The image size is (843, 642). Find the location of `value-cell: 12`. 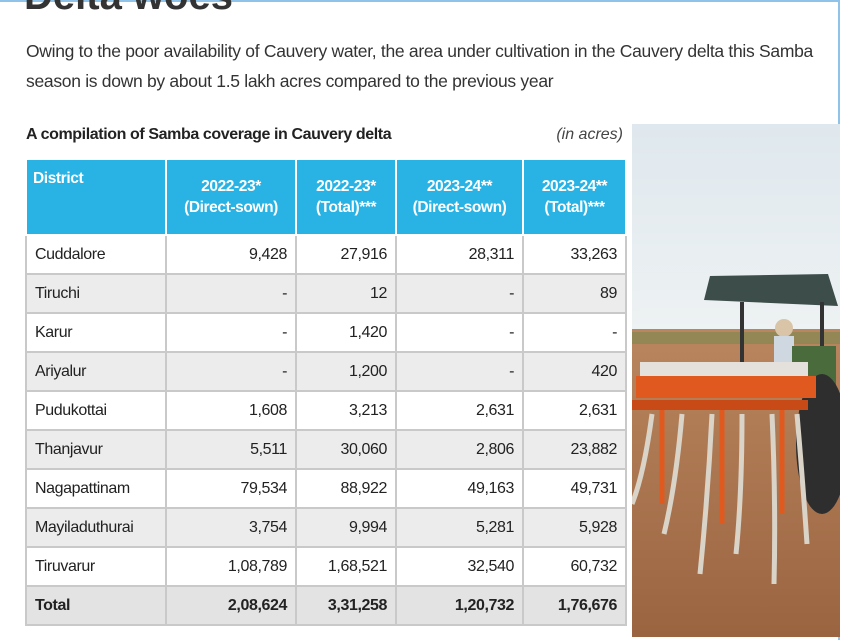

value-cell: 12 is located at coordinates (346, 293).